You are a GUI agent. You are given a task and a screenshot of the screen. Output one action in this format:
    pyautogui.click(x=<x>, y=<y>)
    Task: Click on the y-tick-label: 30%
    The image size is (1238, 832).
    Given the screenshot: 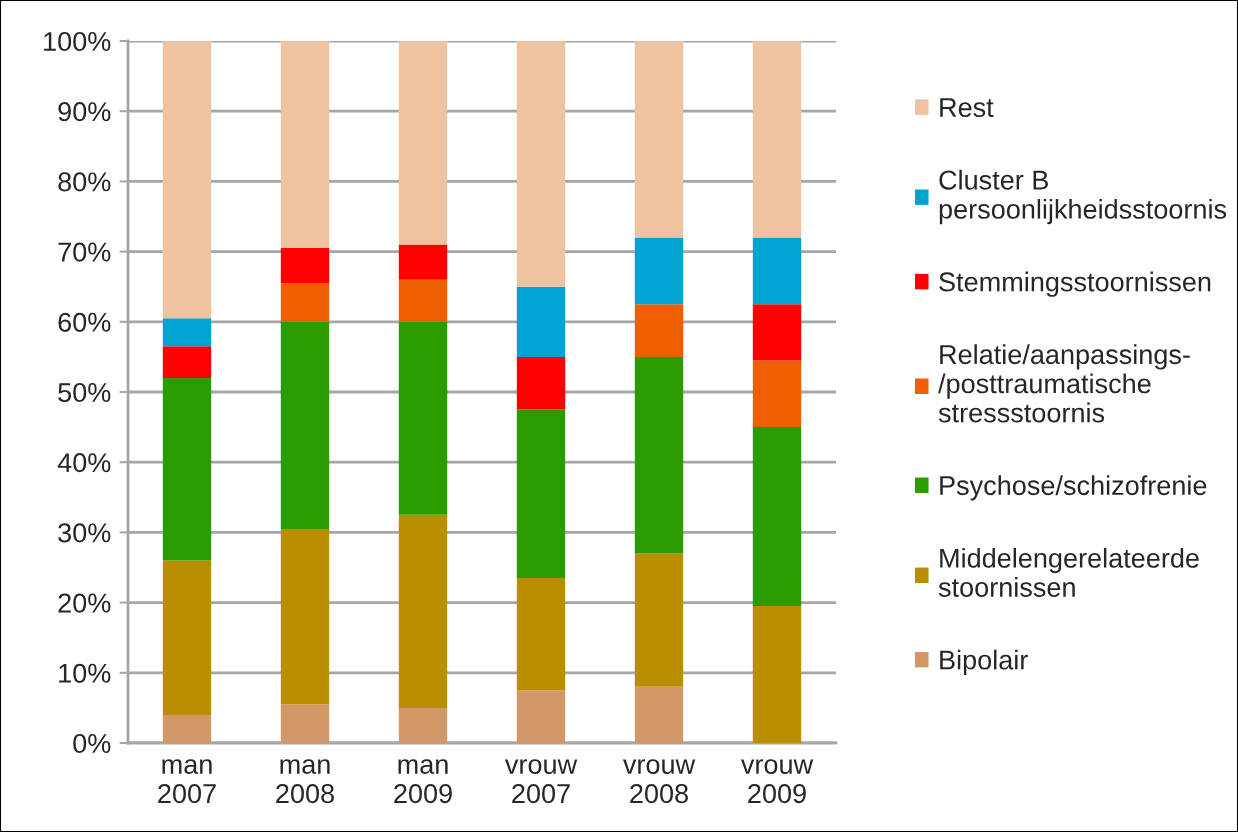 What is the action you would take?
    pyautogui.click(x=84, y=533)
    